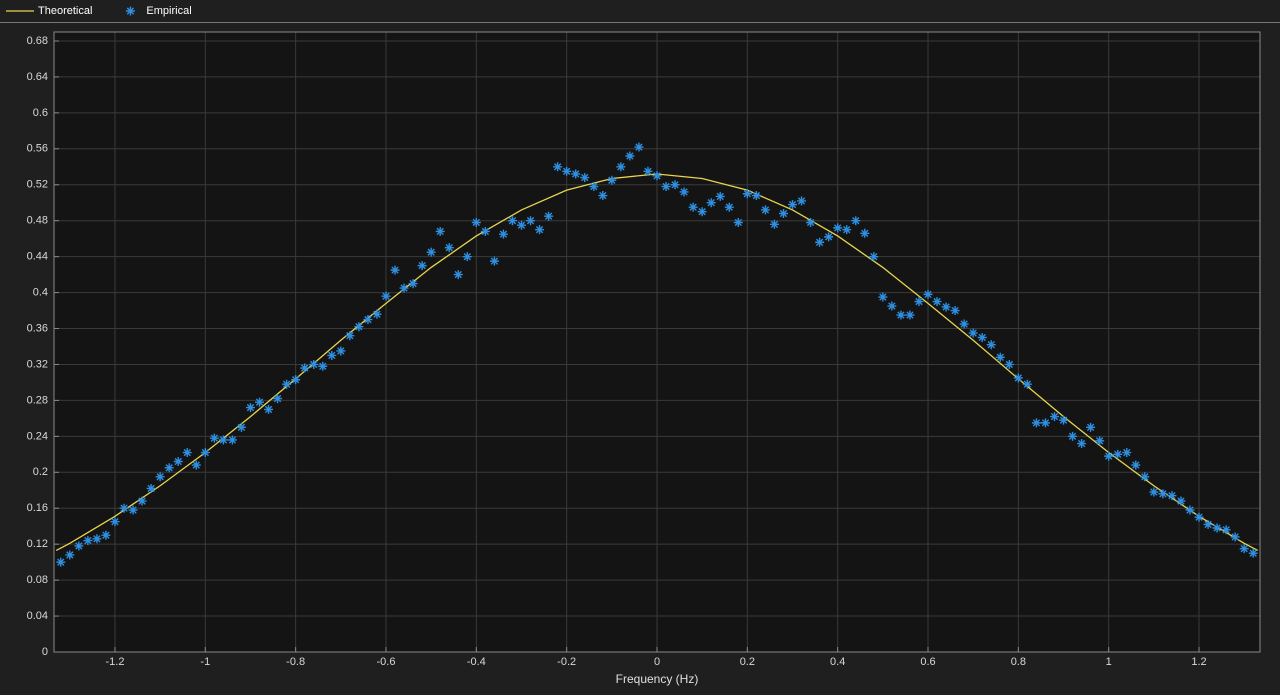  Describe the element at coordinates (476, 662) in the screenshot. I see `x-tick-label: -0.4` at that location.